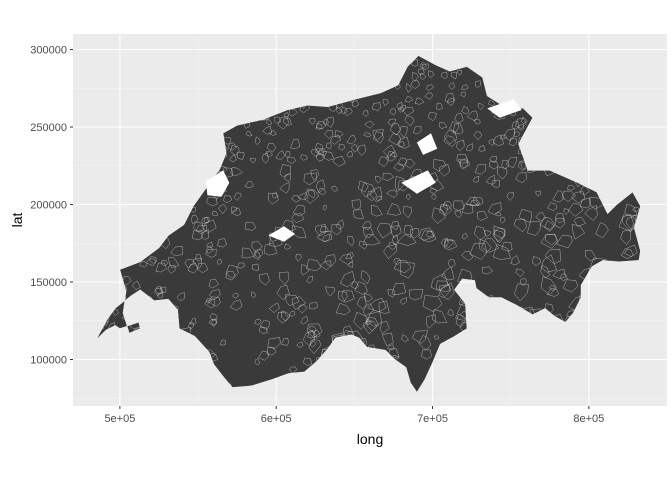 The width and height of the screenshot is (672, 480). What do you see at coordinates (276, 419) in the screenshot?
I see `x-tick-label: 6e+05` at bounding box center [276, 419].